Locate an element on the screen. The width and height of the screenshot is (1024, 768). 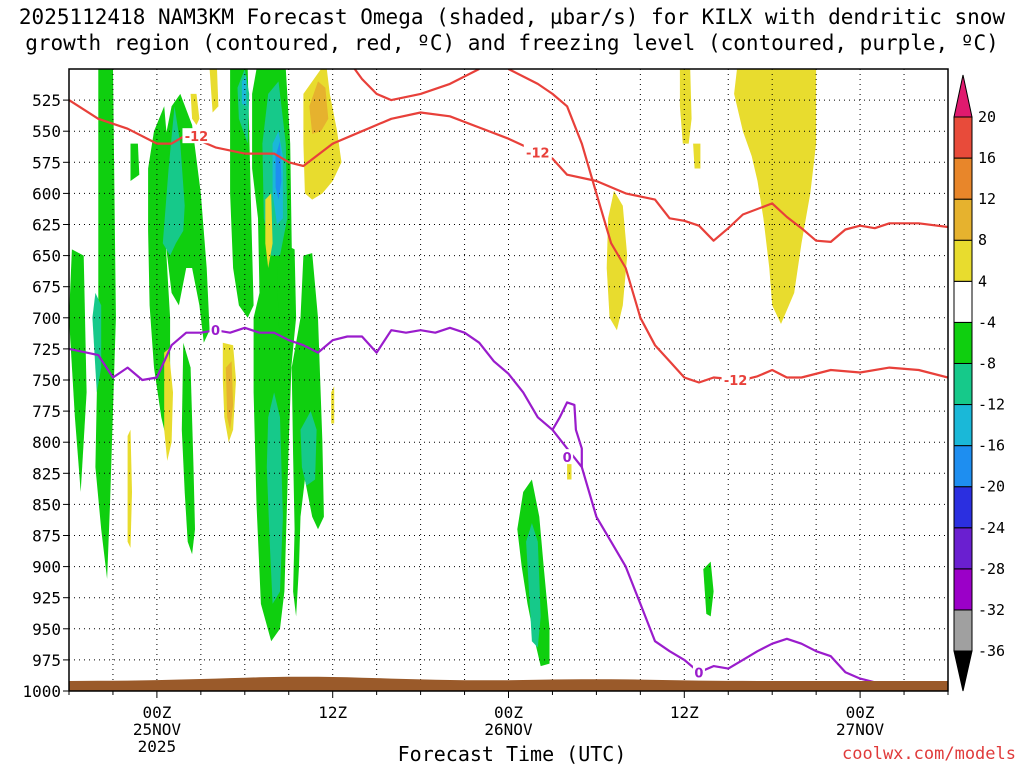
y-tick-label: 925 is located at coordinates (46, 598).